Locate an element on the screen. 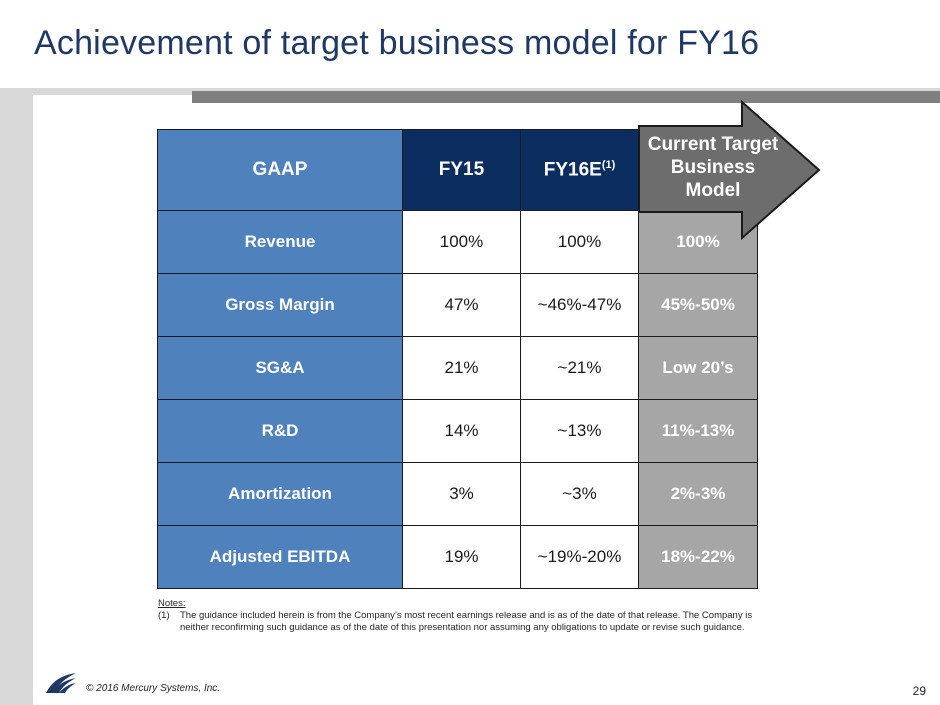  cell-fy16e: ~13% is located at coordinates (579, 431).